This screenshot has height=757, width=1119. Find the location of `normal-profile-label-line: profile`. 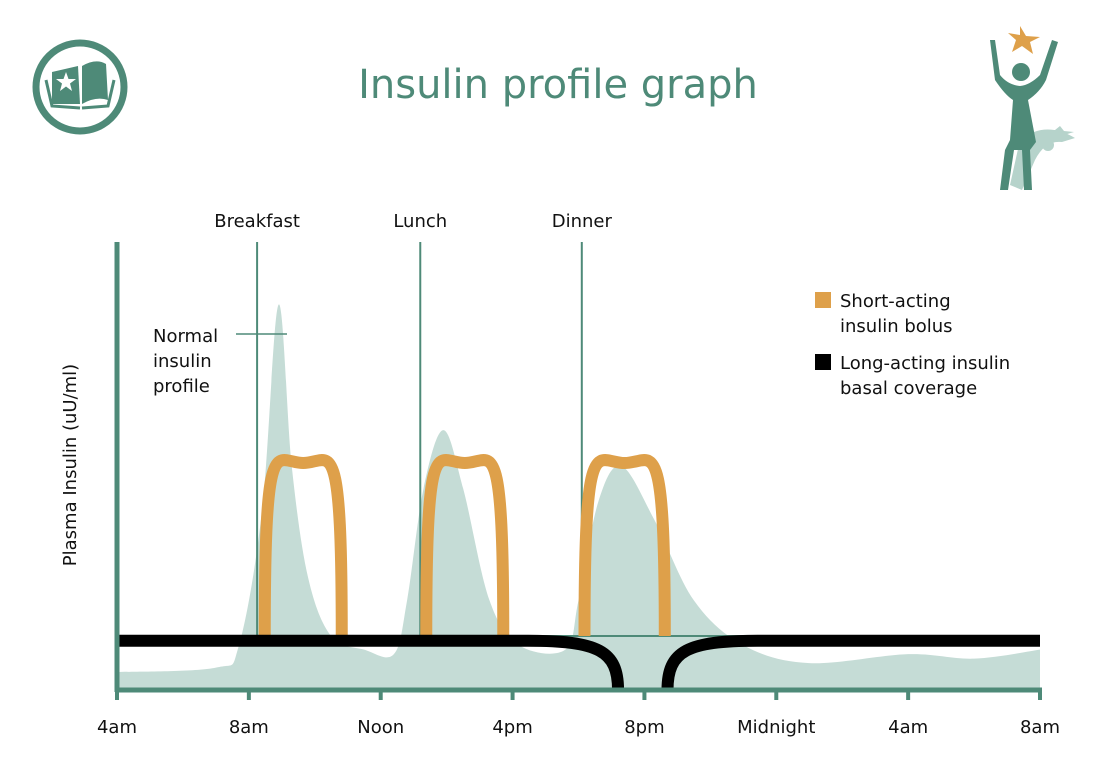

normal-profile-label-line: profile is located at coordinates (181, 386).